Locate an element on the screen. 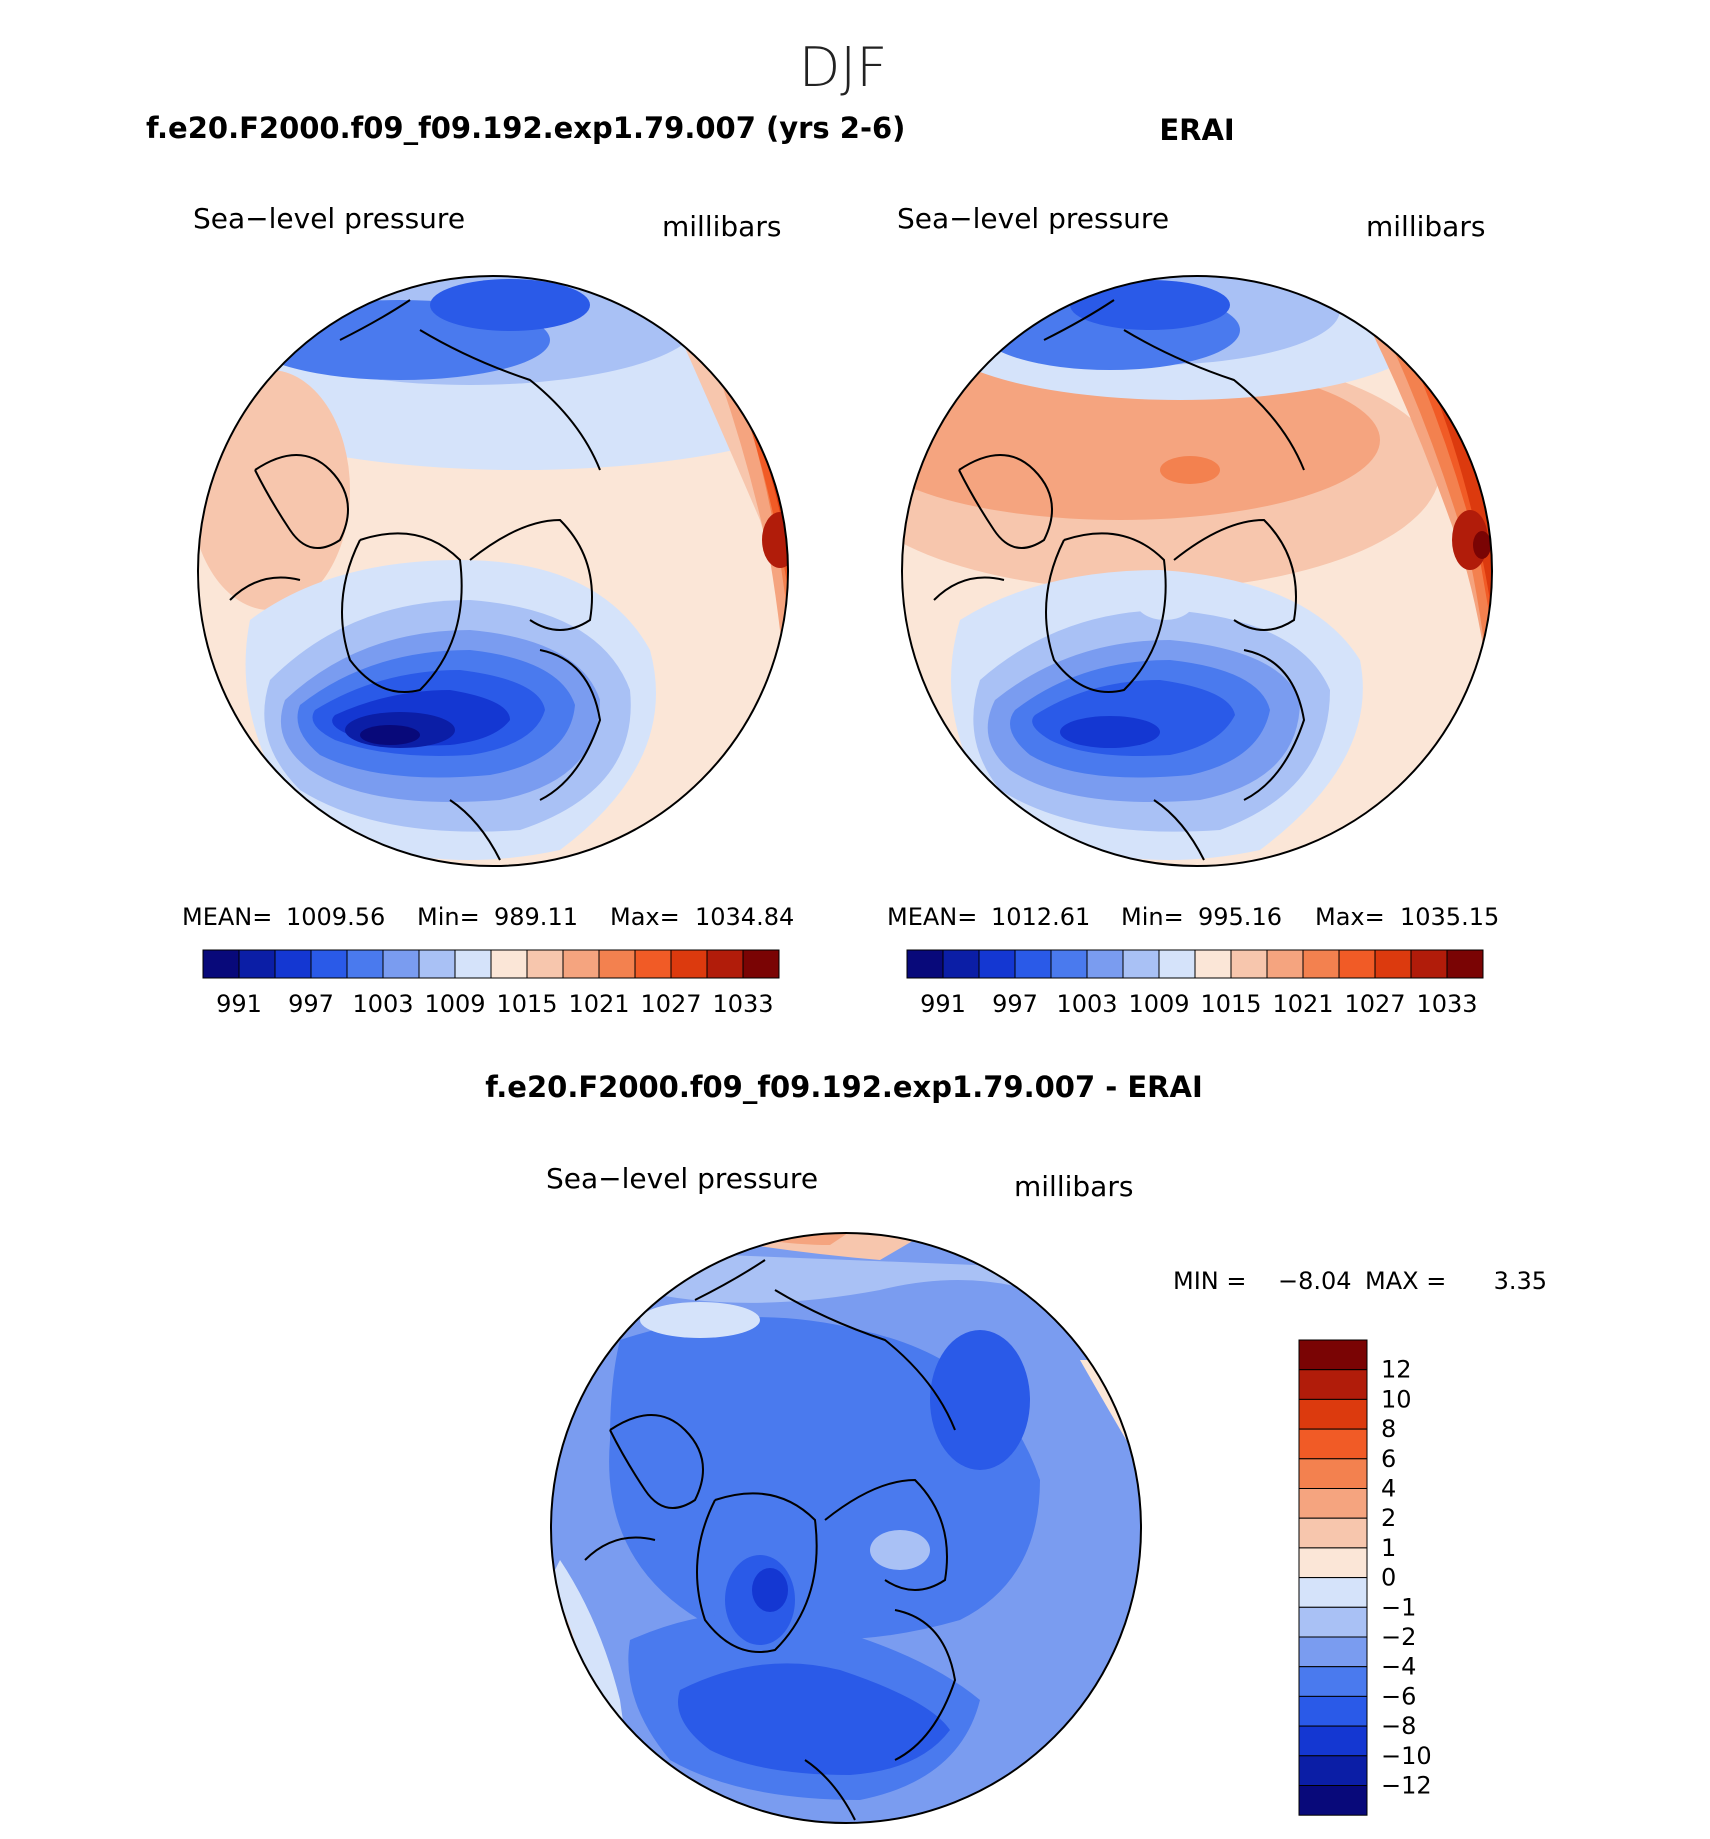  colorbar-tick-label: 997 is located at coordinates (311, 1004).